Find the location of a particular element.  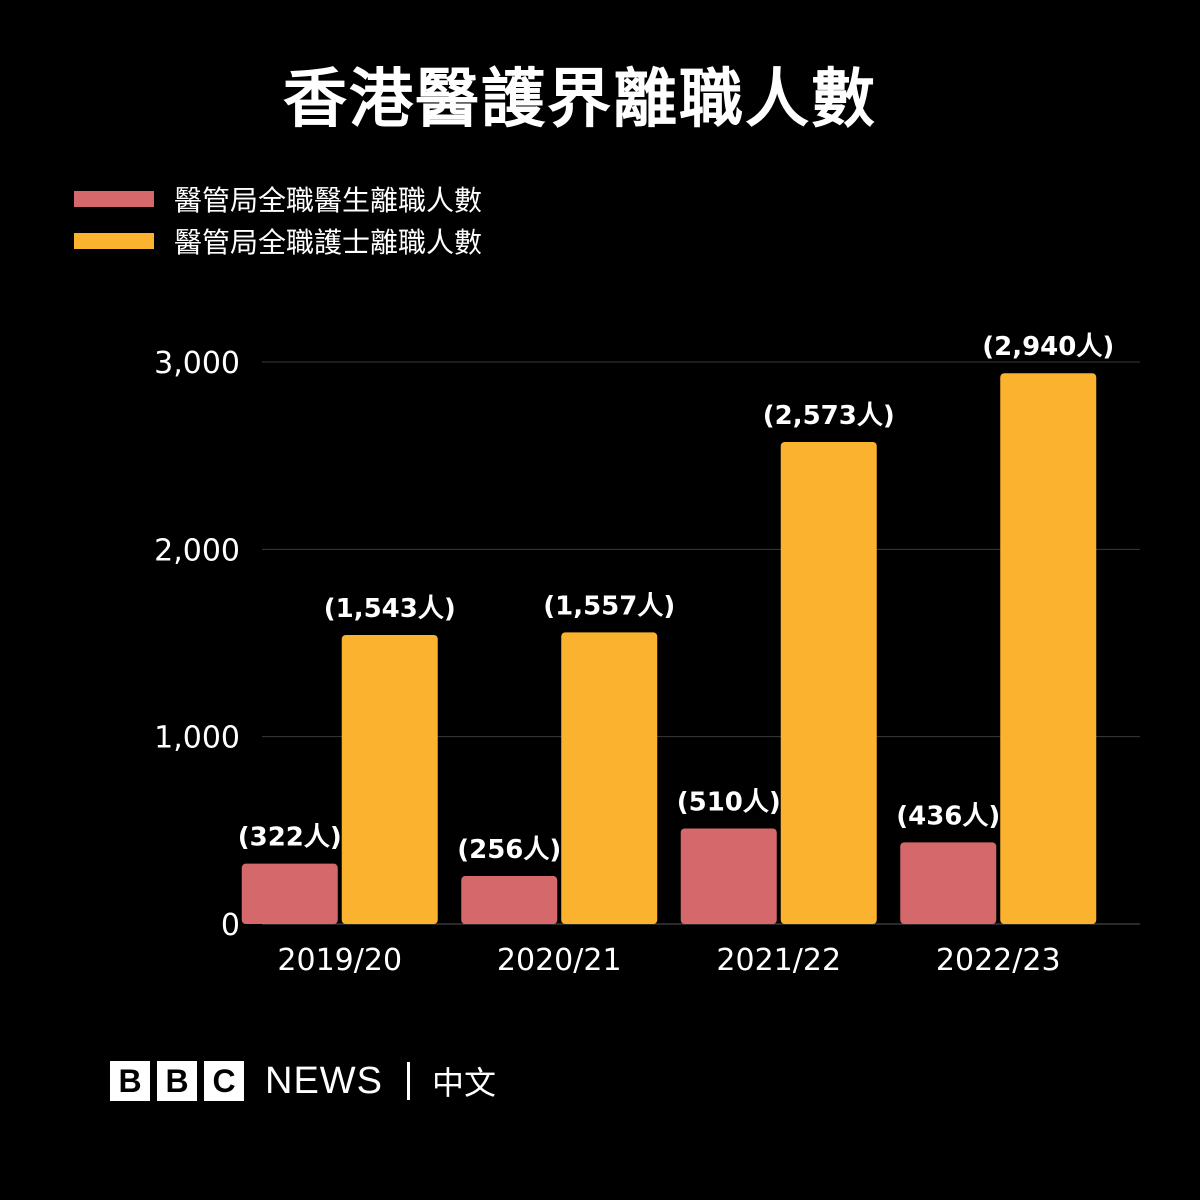

y-tick-label: 1,000 is located at coordinates (197, 738).